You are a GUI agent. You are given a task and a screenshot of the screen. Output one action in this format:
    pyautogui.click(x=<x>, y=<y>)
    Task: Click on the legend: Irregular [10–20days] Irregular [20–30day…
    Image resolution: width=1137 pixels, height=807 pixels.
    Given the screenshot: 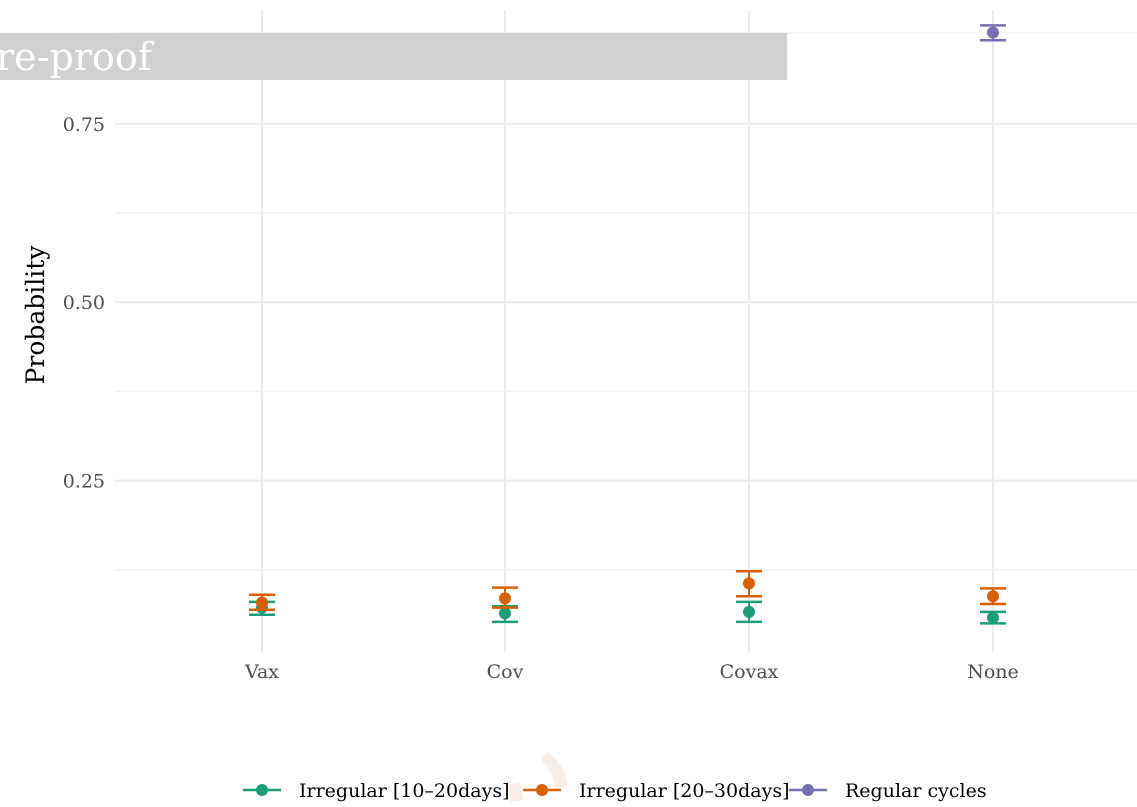 What is the action you would take?
    pyautogui.click(x=615, y=791)
    